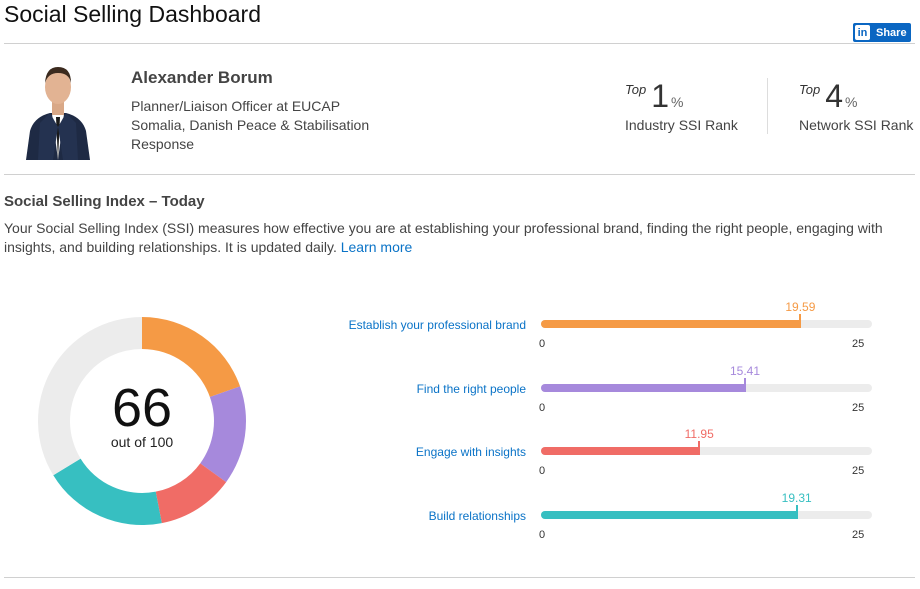 This screenshot has height=589, width=920. I want to click on industry-rank-prefix: Top, so click(636, 89).